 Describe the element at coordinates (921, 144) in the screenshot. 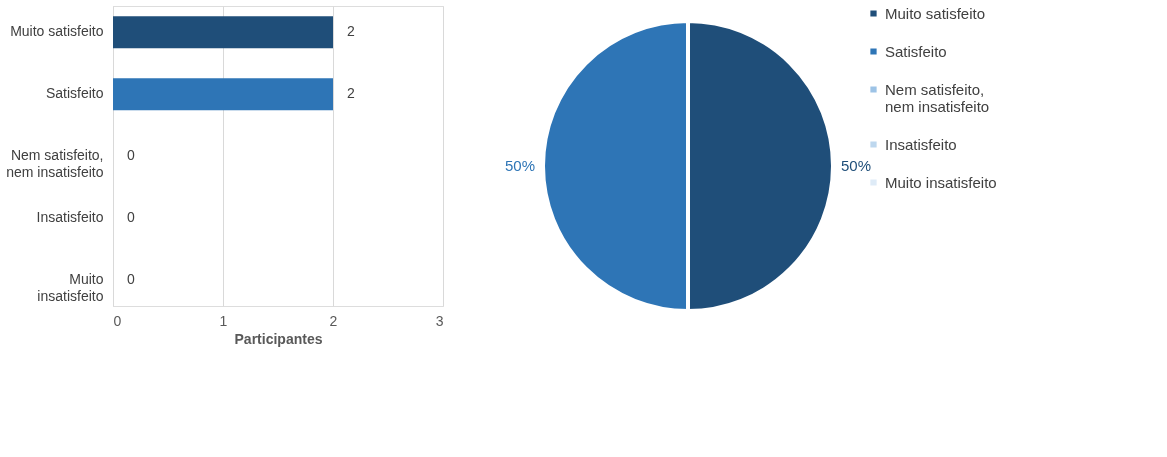

I see `legend-label: Insatisfeito` at that location.